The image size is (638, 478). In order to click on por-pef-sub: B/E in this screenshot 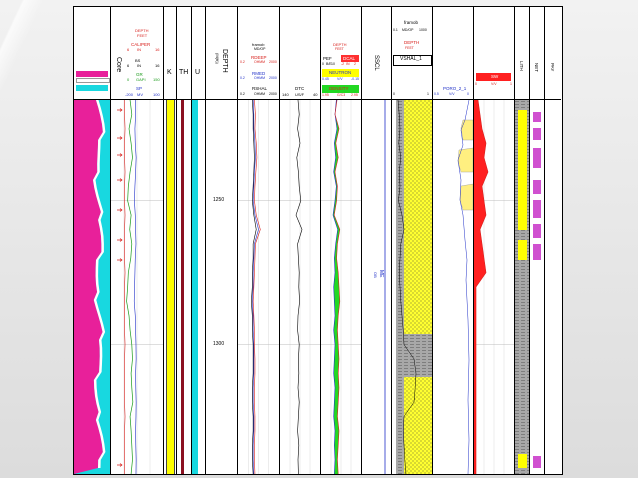, I will do `click(329, 64)`.